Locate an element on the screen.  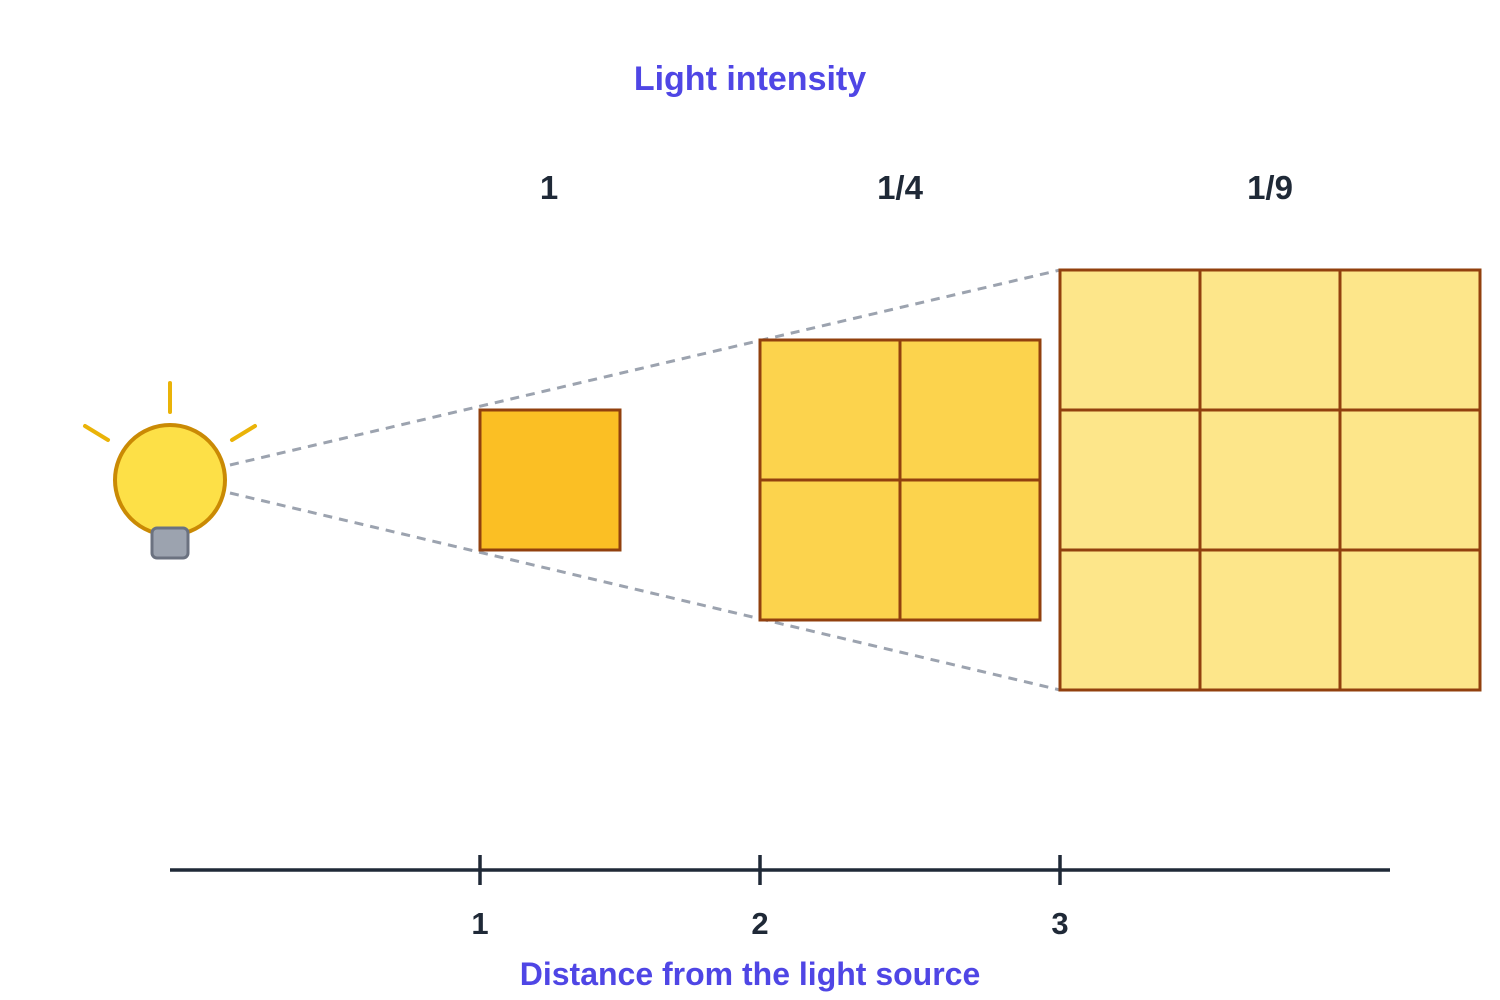
bulb-base is located at coordinates (170, 543).